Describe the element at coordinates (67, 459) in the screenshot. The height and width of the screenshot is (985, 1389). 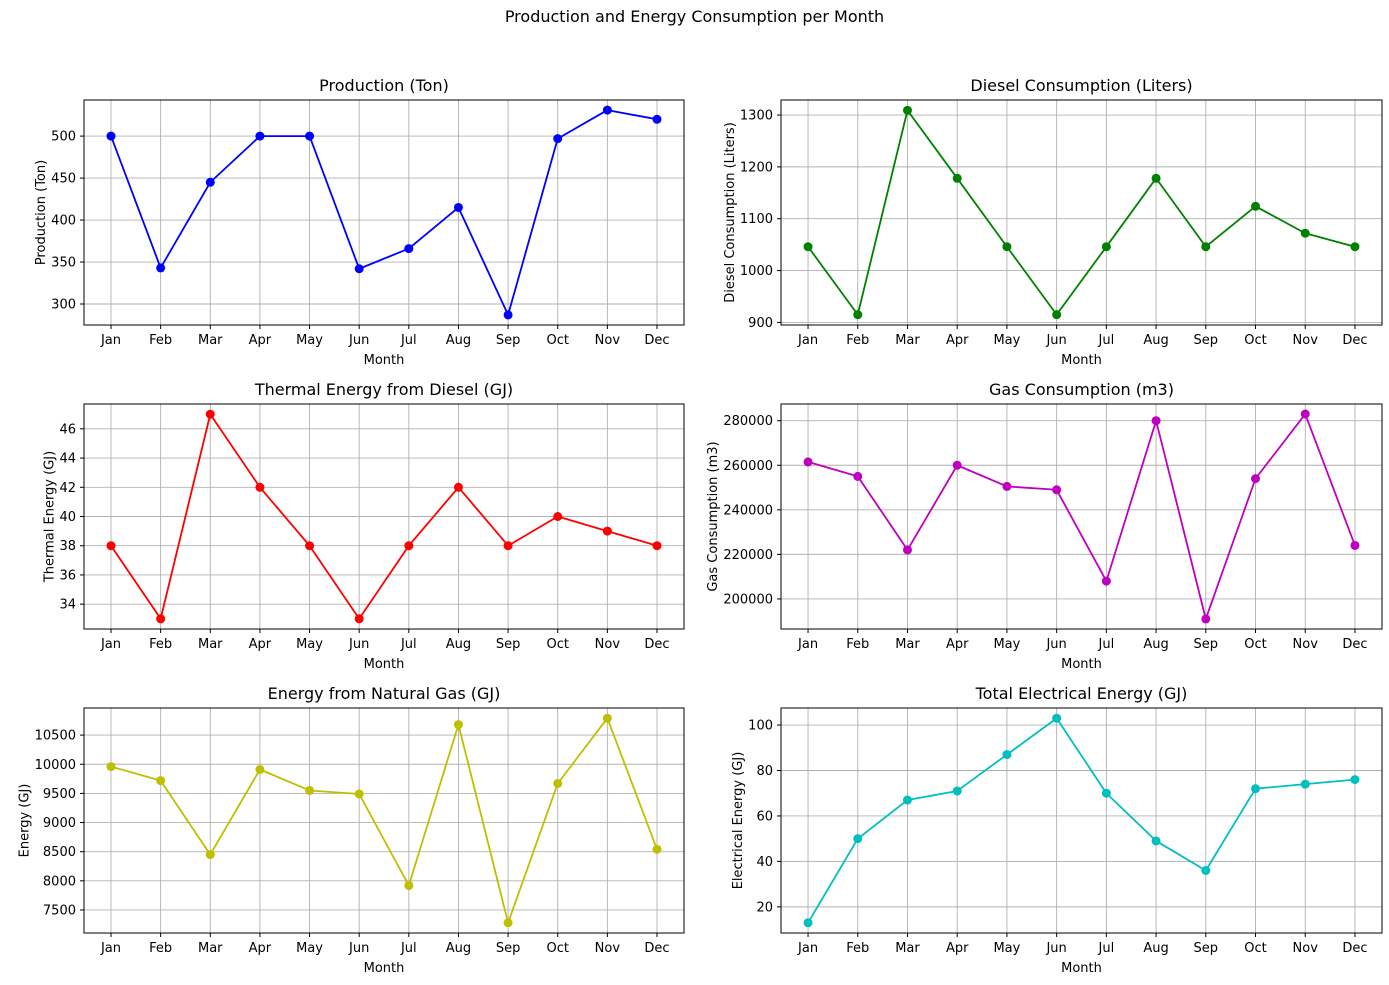
I see `y-tick-label: 44` at that location.